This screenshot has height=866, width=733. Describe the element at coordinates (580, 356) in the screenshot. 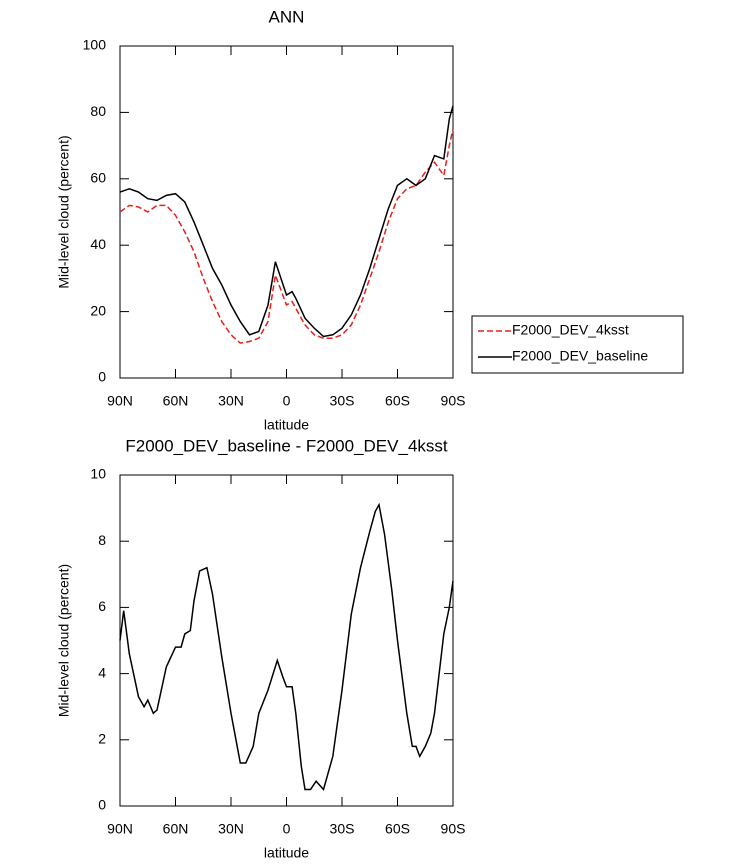

I see `legend-label: F2000_DEV_baseline` at that location.